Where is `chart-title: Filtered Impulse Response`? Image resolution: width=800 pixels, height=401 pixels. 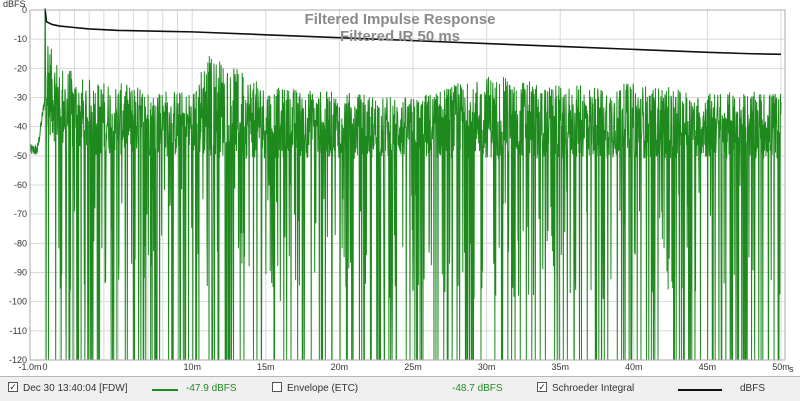 chart-title: Filtered Impulse Response is located at coordinates (400, 19).